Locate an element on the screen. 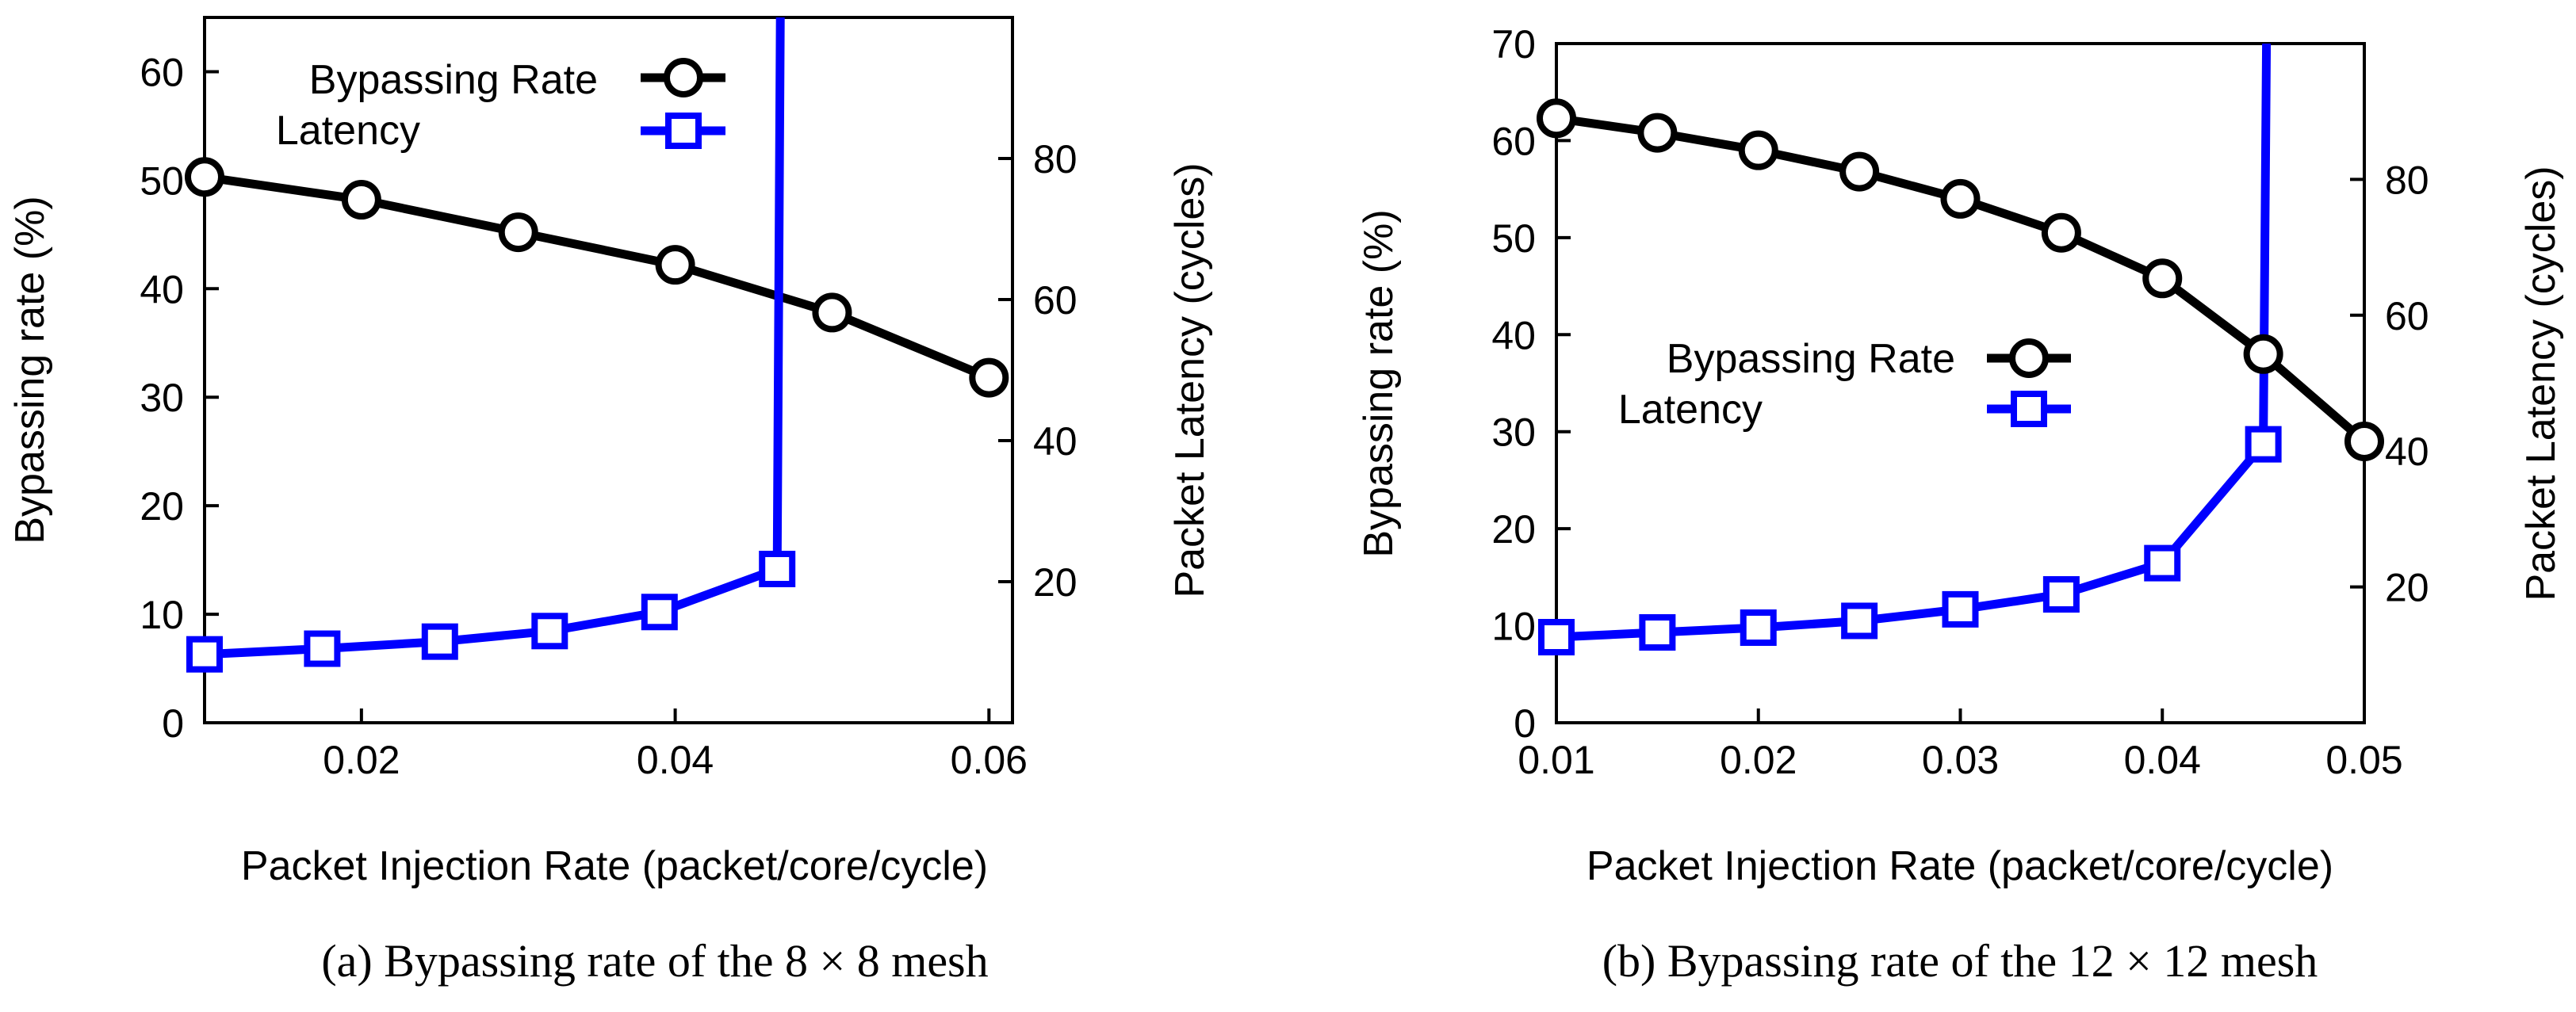 The image size is (2576, 1012). x-tick-label: 0.05 is located at coordinates (2363, 760).